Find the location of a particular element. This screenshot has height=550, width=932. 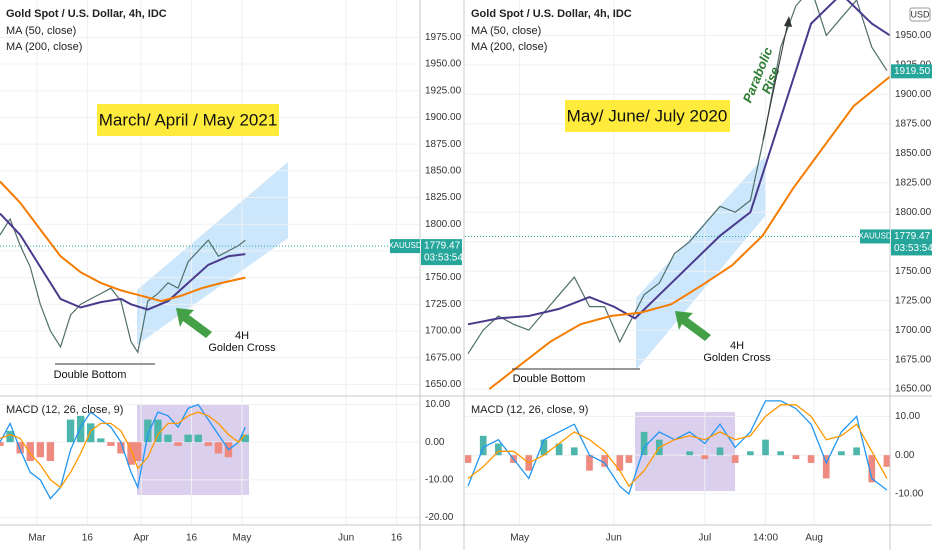

x-tick-label: Mar is located at coordinates (37, 538).